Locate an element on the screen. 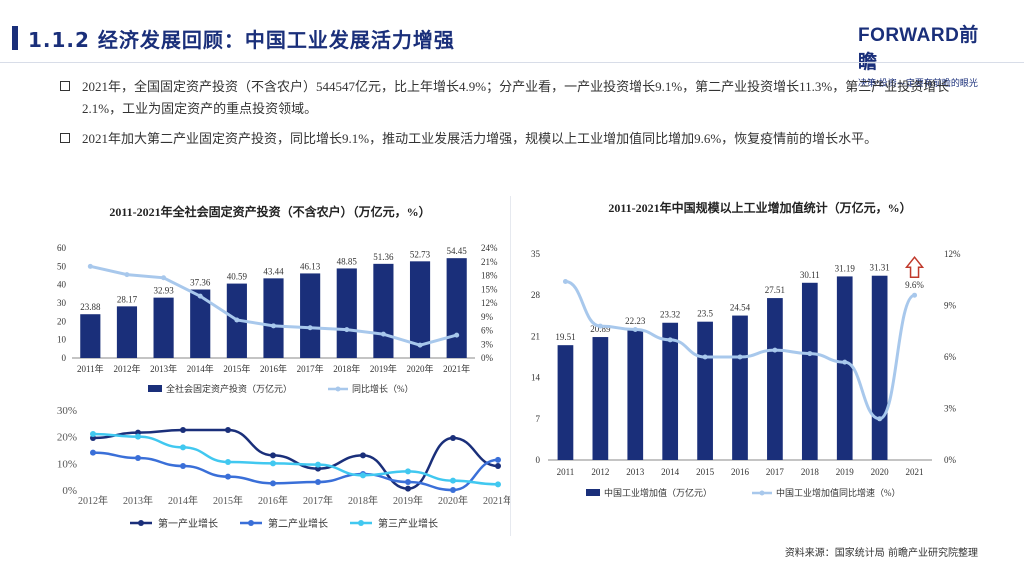  bar-data-label: 27.51 is located at coordinates (775, 290).